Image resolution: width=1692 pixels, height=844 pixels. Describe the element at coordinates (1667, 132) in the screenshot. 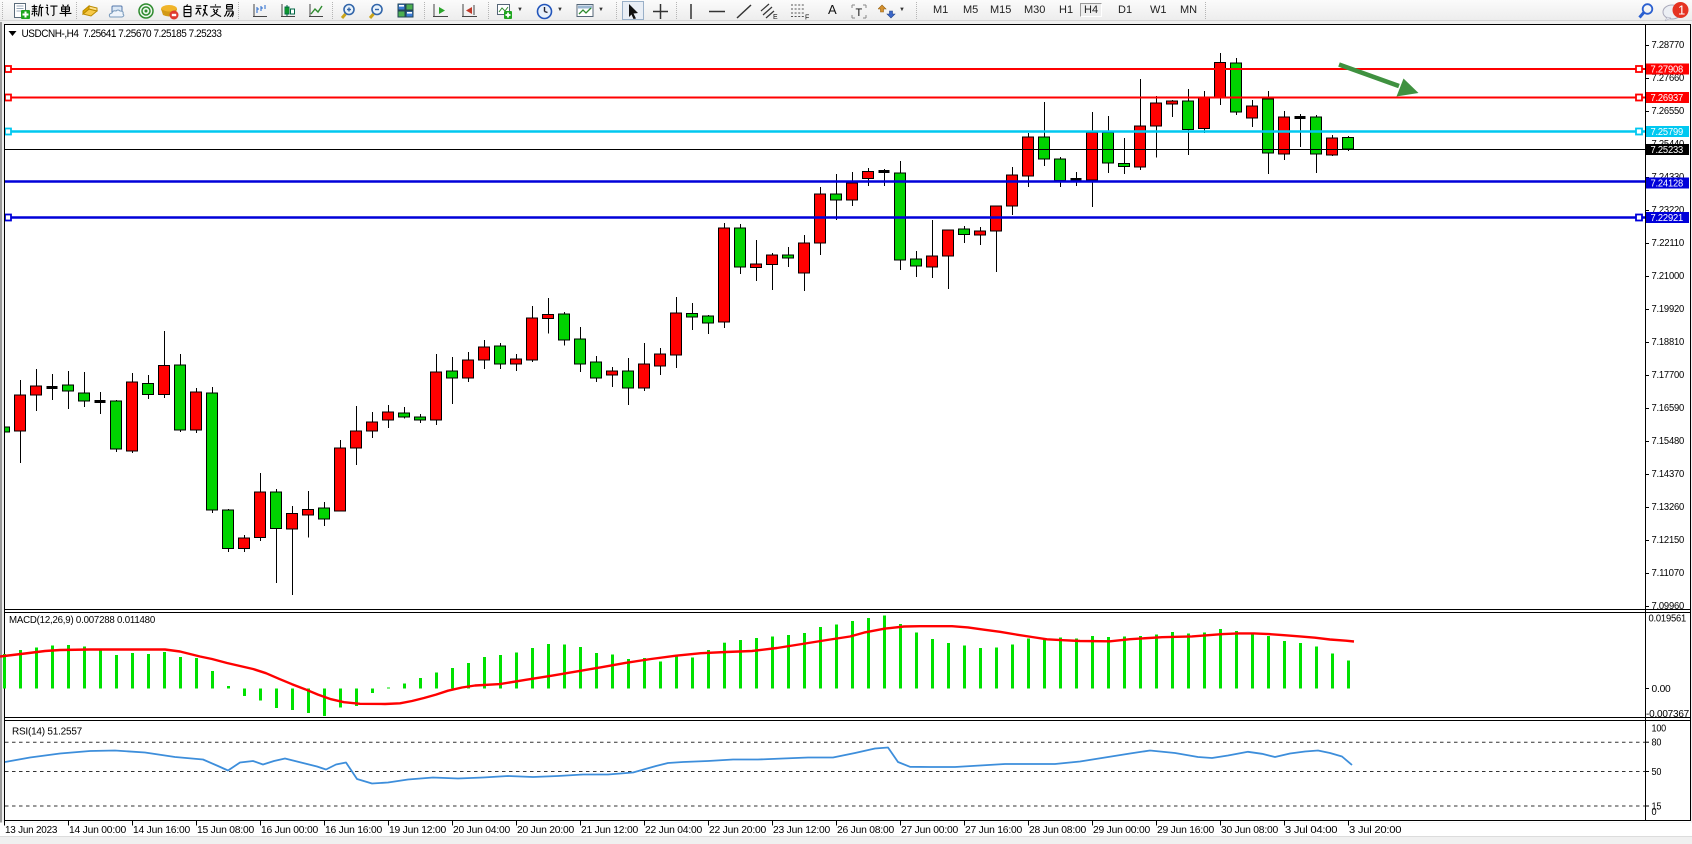

I see `svg-text: 7.25799` at that location.